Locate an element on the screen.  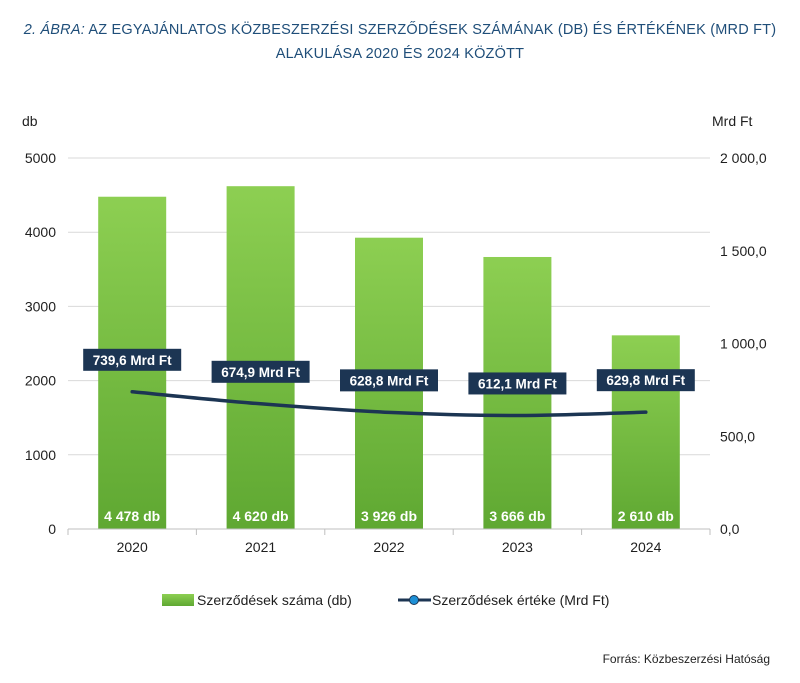
bar-data-labels: 4 478 db 4 620 db 3 926 db 3 666 db 2 610 db is located at coordinates (389, 516).